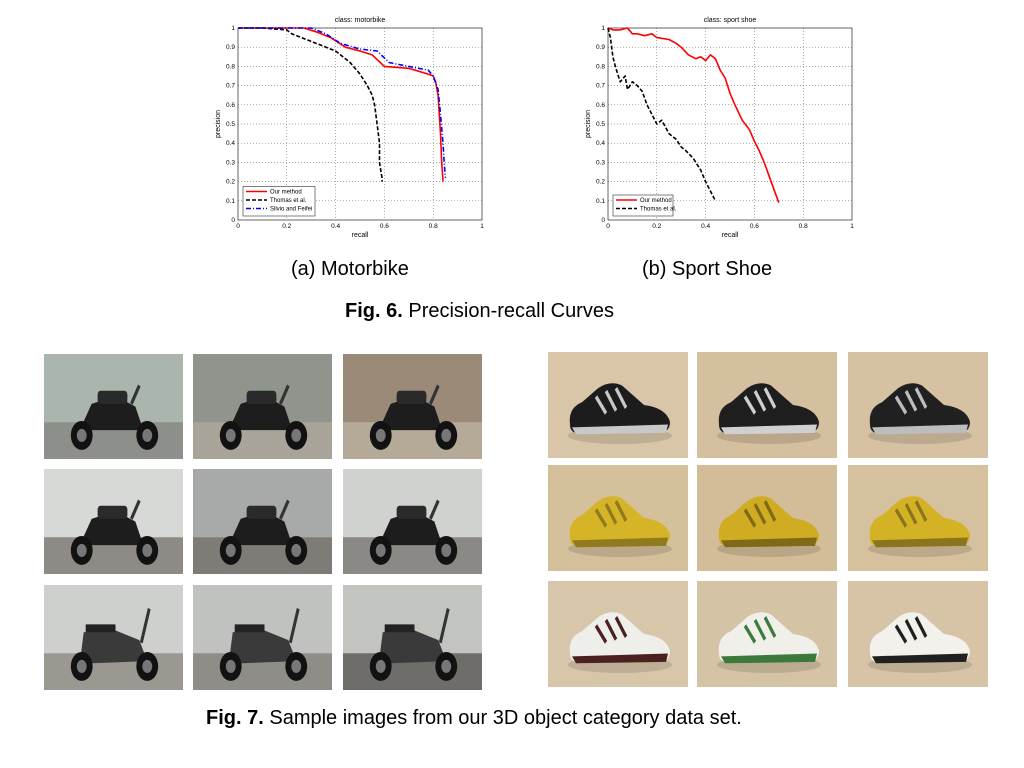  What do you see at coordinates (374, 311) in the screenshot?
I see `figure-6-label: Fig. 6.` at bounding box center [374, 311].